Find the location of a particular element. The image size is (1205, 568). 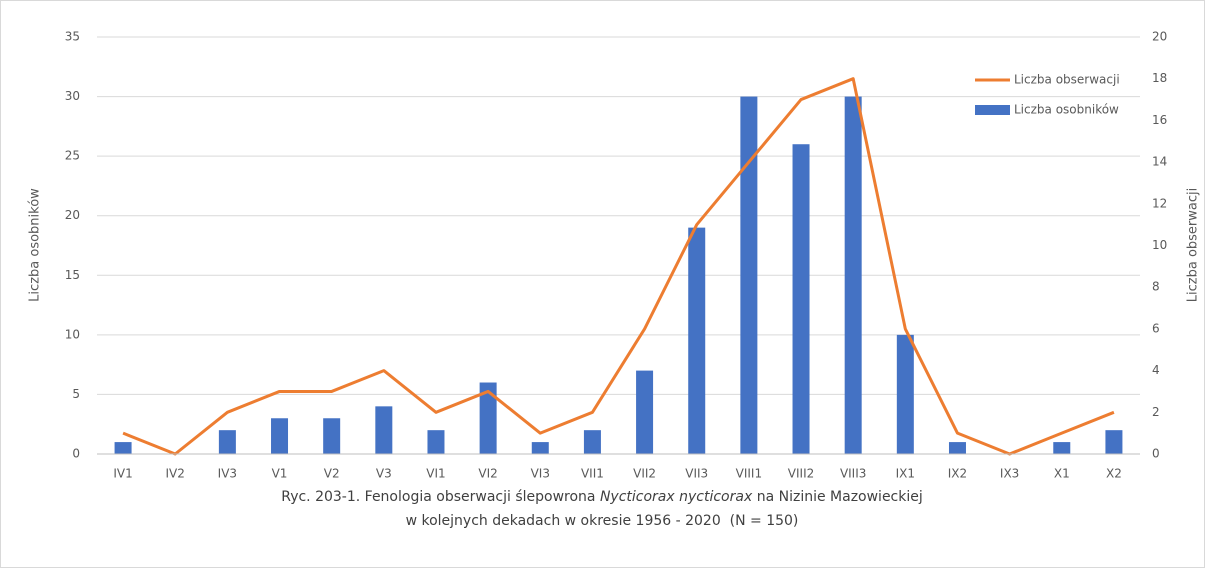

x-tick-label: V2 is located at coordinates (332, 474).